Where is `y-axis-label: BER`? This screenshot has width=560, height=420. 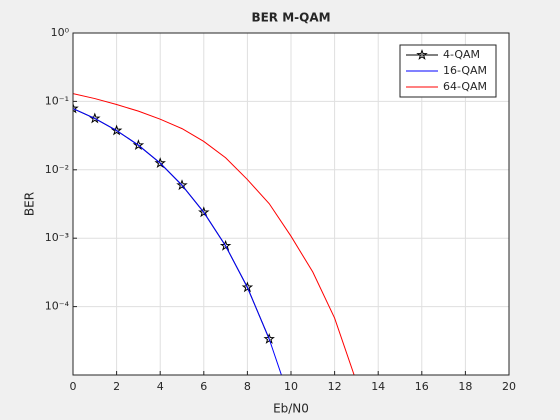 y-axis-label: BER is located at coordinates (30, 204).